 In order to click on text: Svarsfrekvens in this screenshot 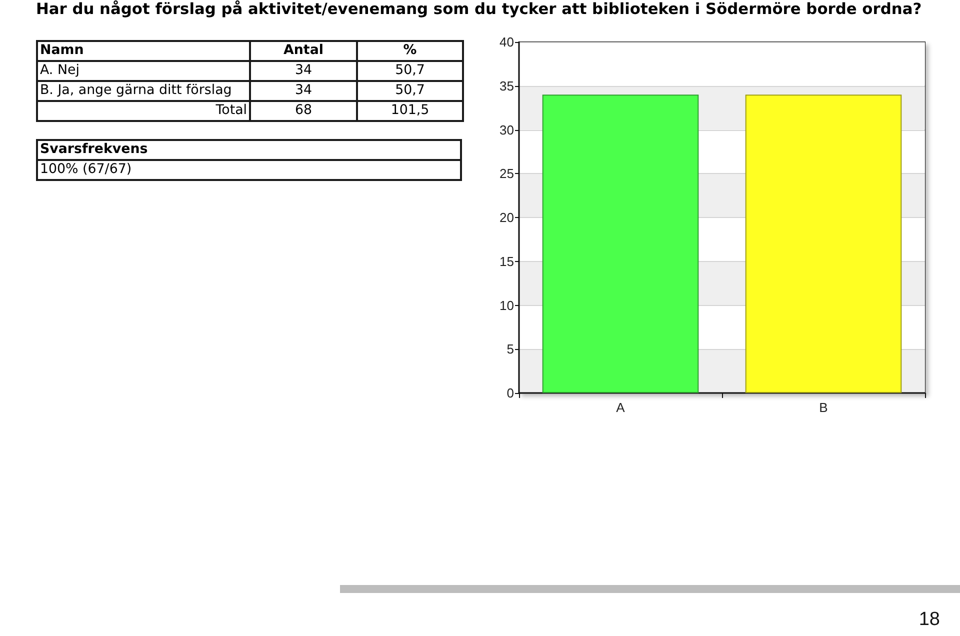, I will do `click(94, 149)`.